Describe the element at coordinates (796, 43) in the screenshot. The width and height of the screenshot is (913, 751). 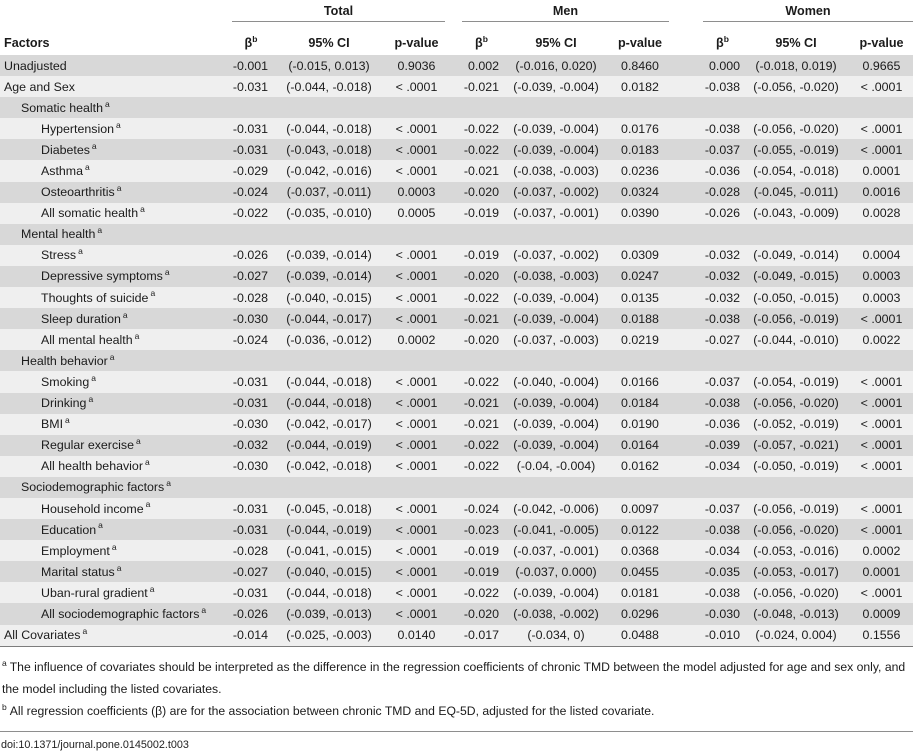
I see `ci-header-women: 95% CI` at that location.